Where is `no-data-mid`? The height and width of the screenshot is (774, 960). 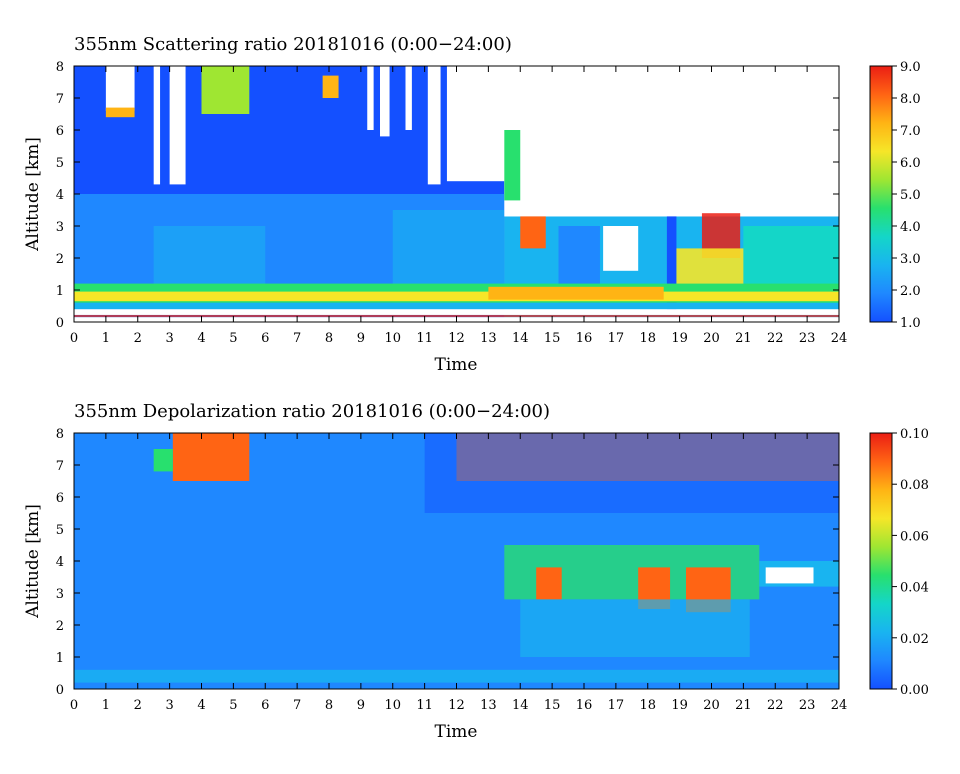
no-data-mid is located at coordinates (671, 199).